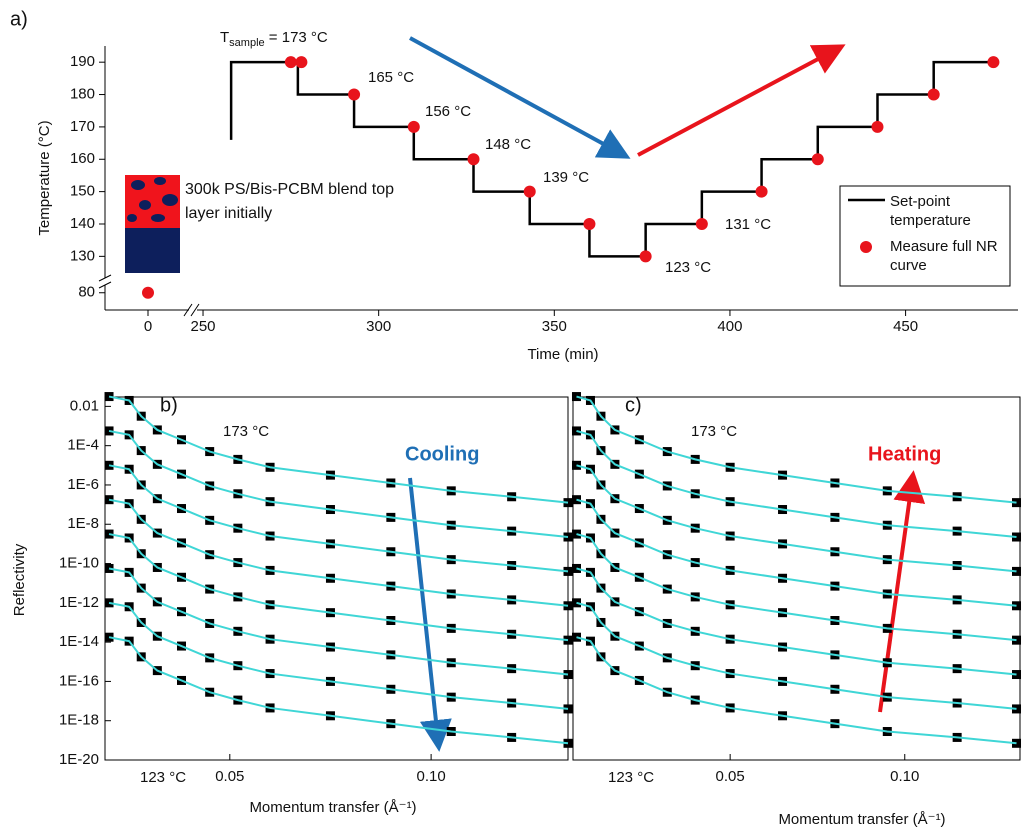 Image resolution: width=1022 pixels, height=832 pixels. What do you see at coordinates (82, 158) in the screenshot?
I see `y-tick-label: 160` at bounding box center [82, 158].